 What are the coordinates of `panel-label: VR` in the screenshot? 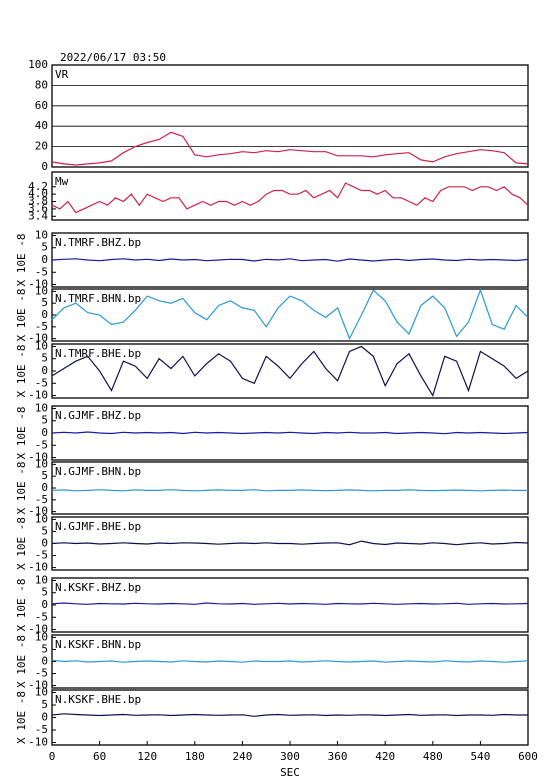 It's located at (62, 74).